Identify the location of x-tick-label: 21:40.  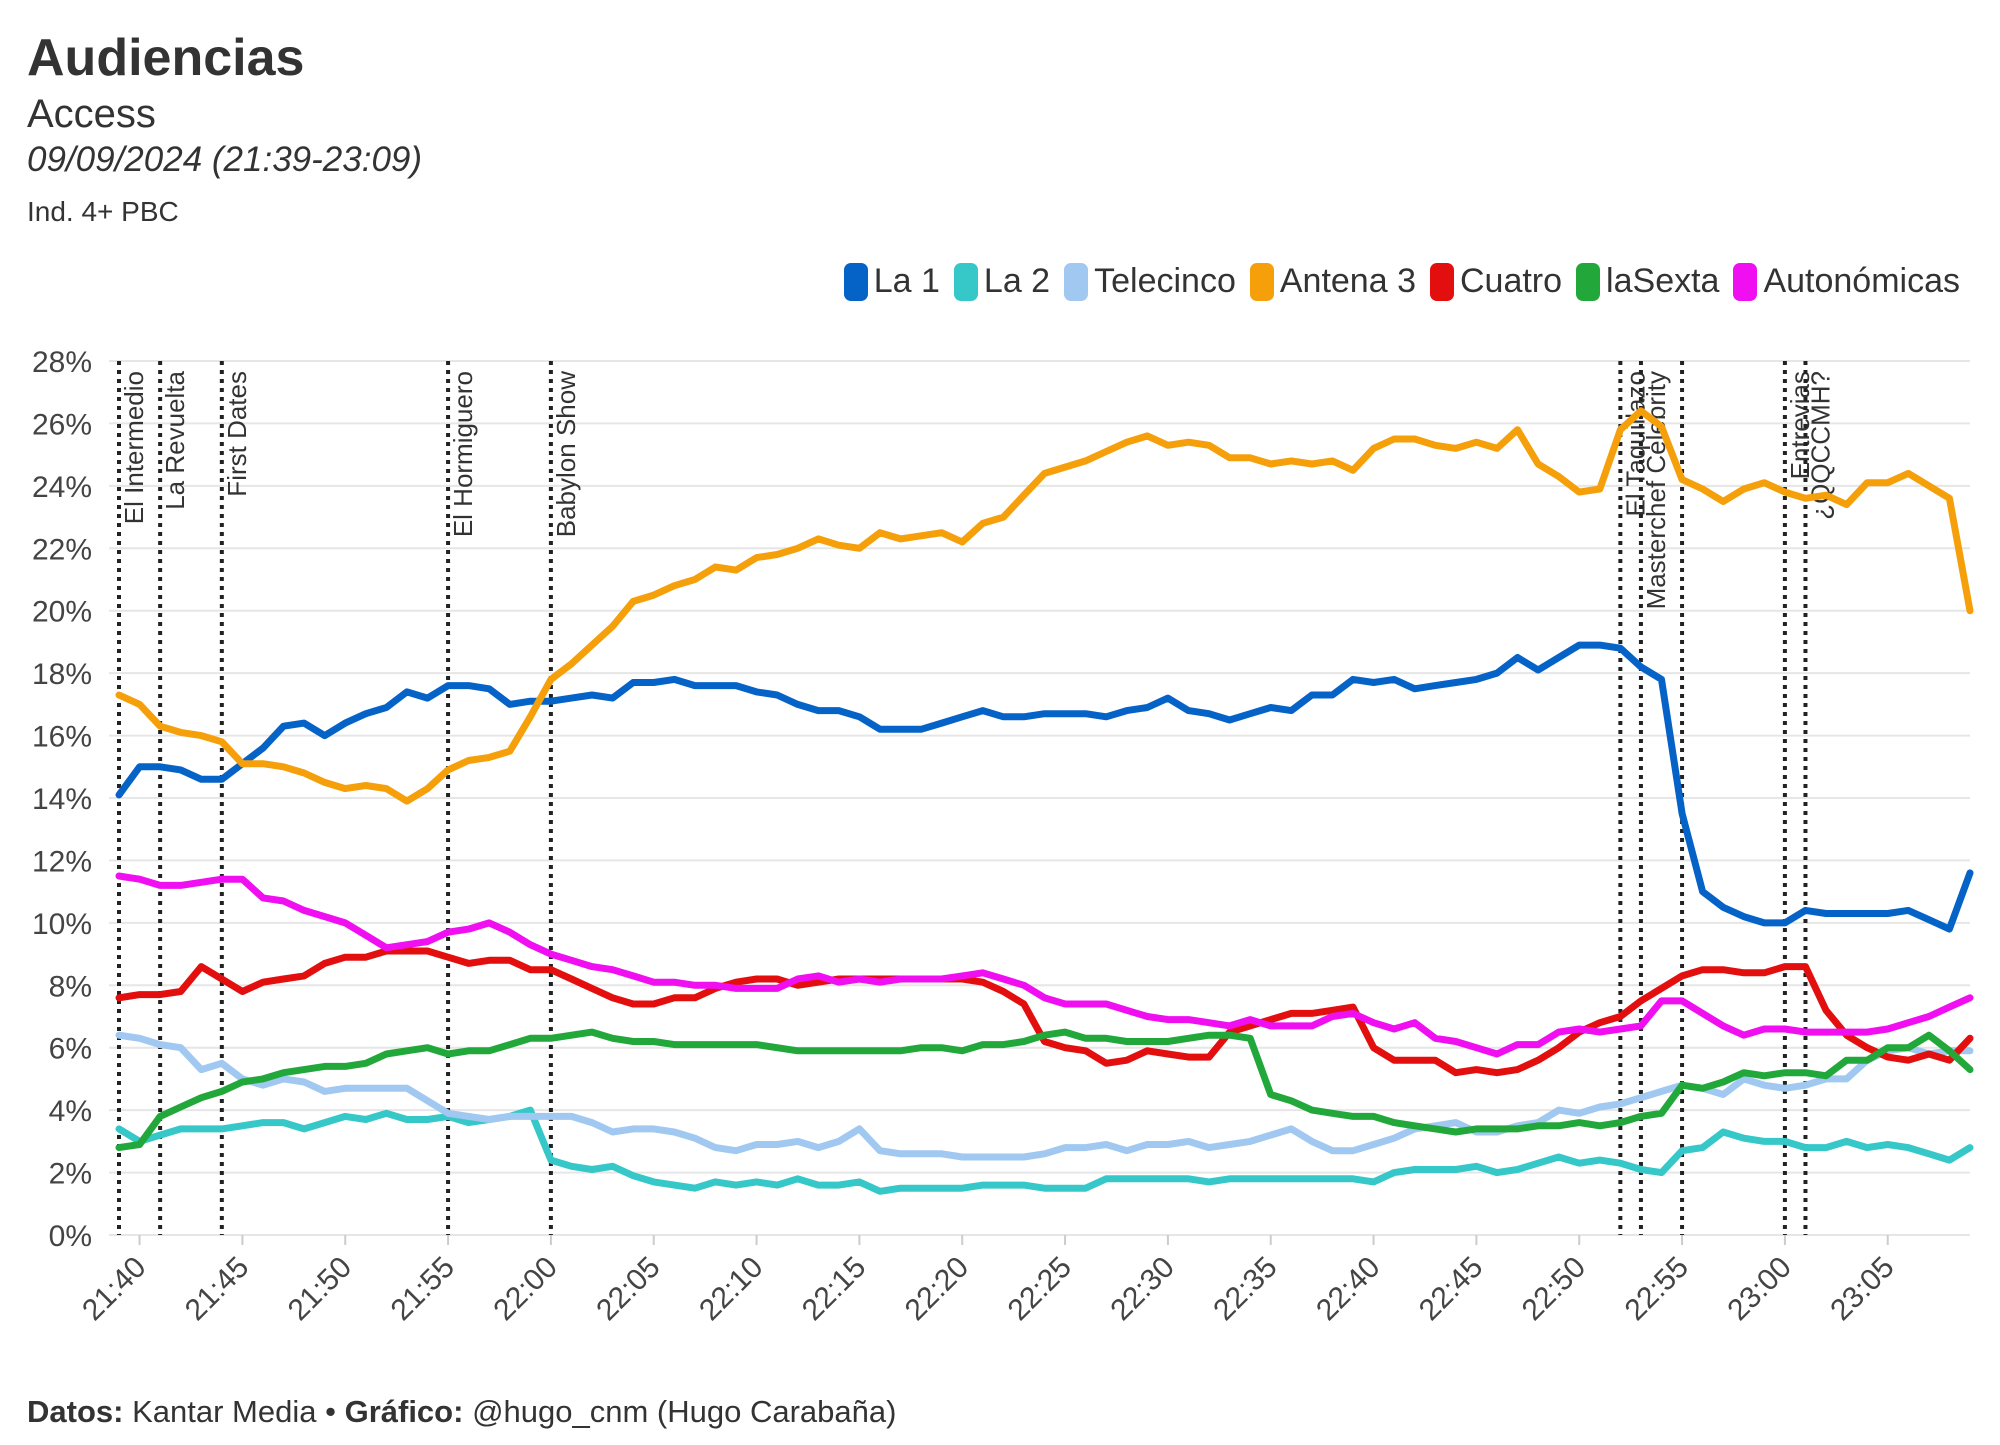
(114, 1289).